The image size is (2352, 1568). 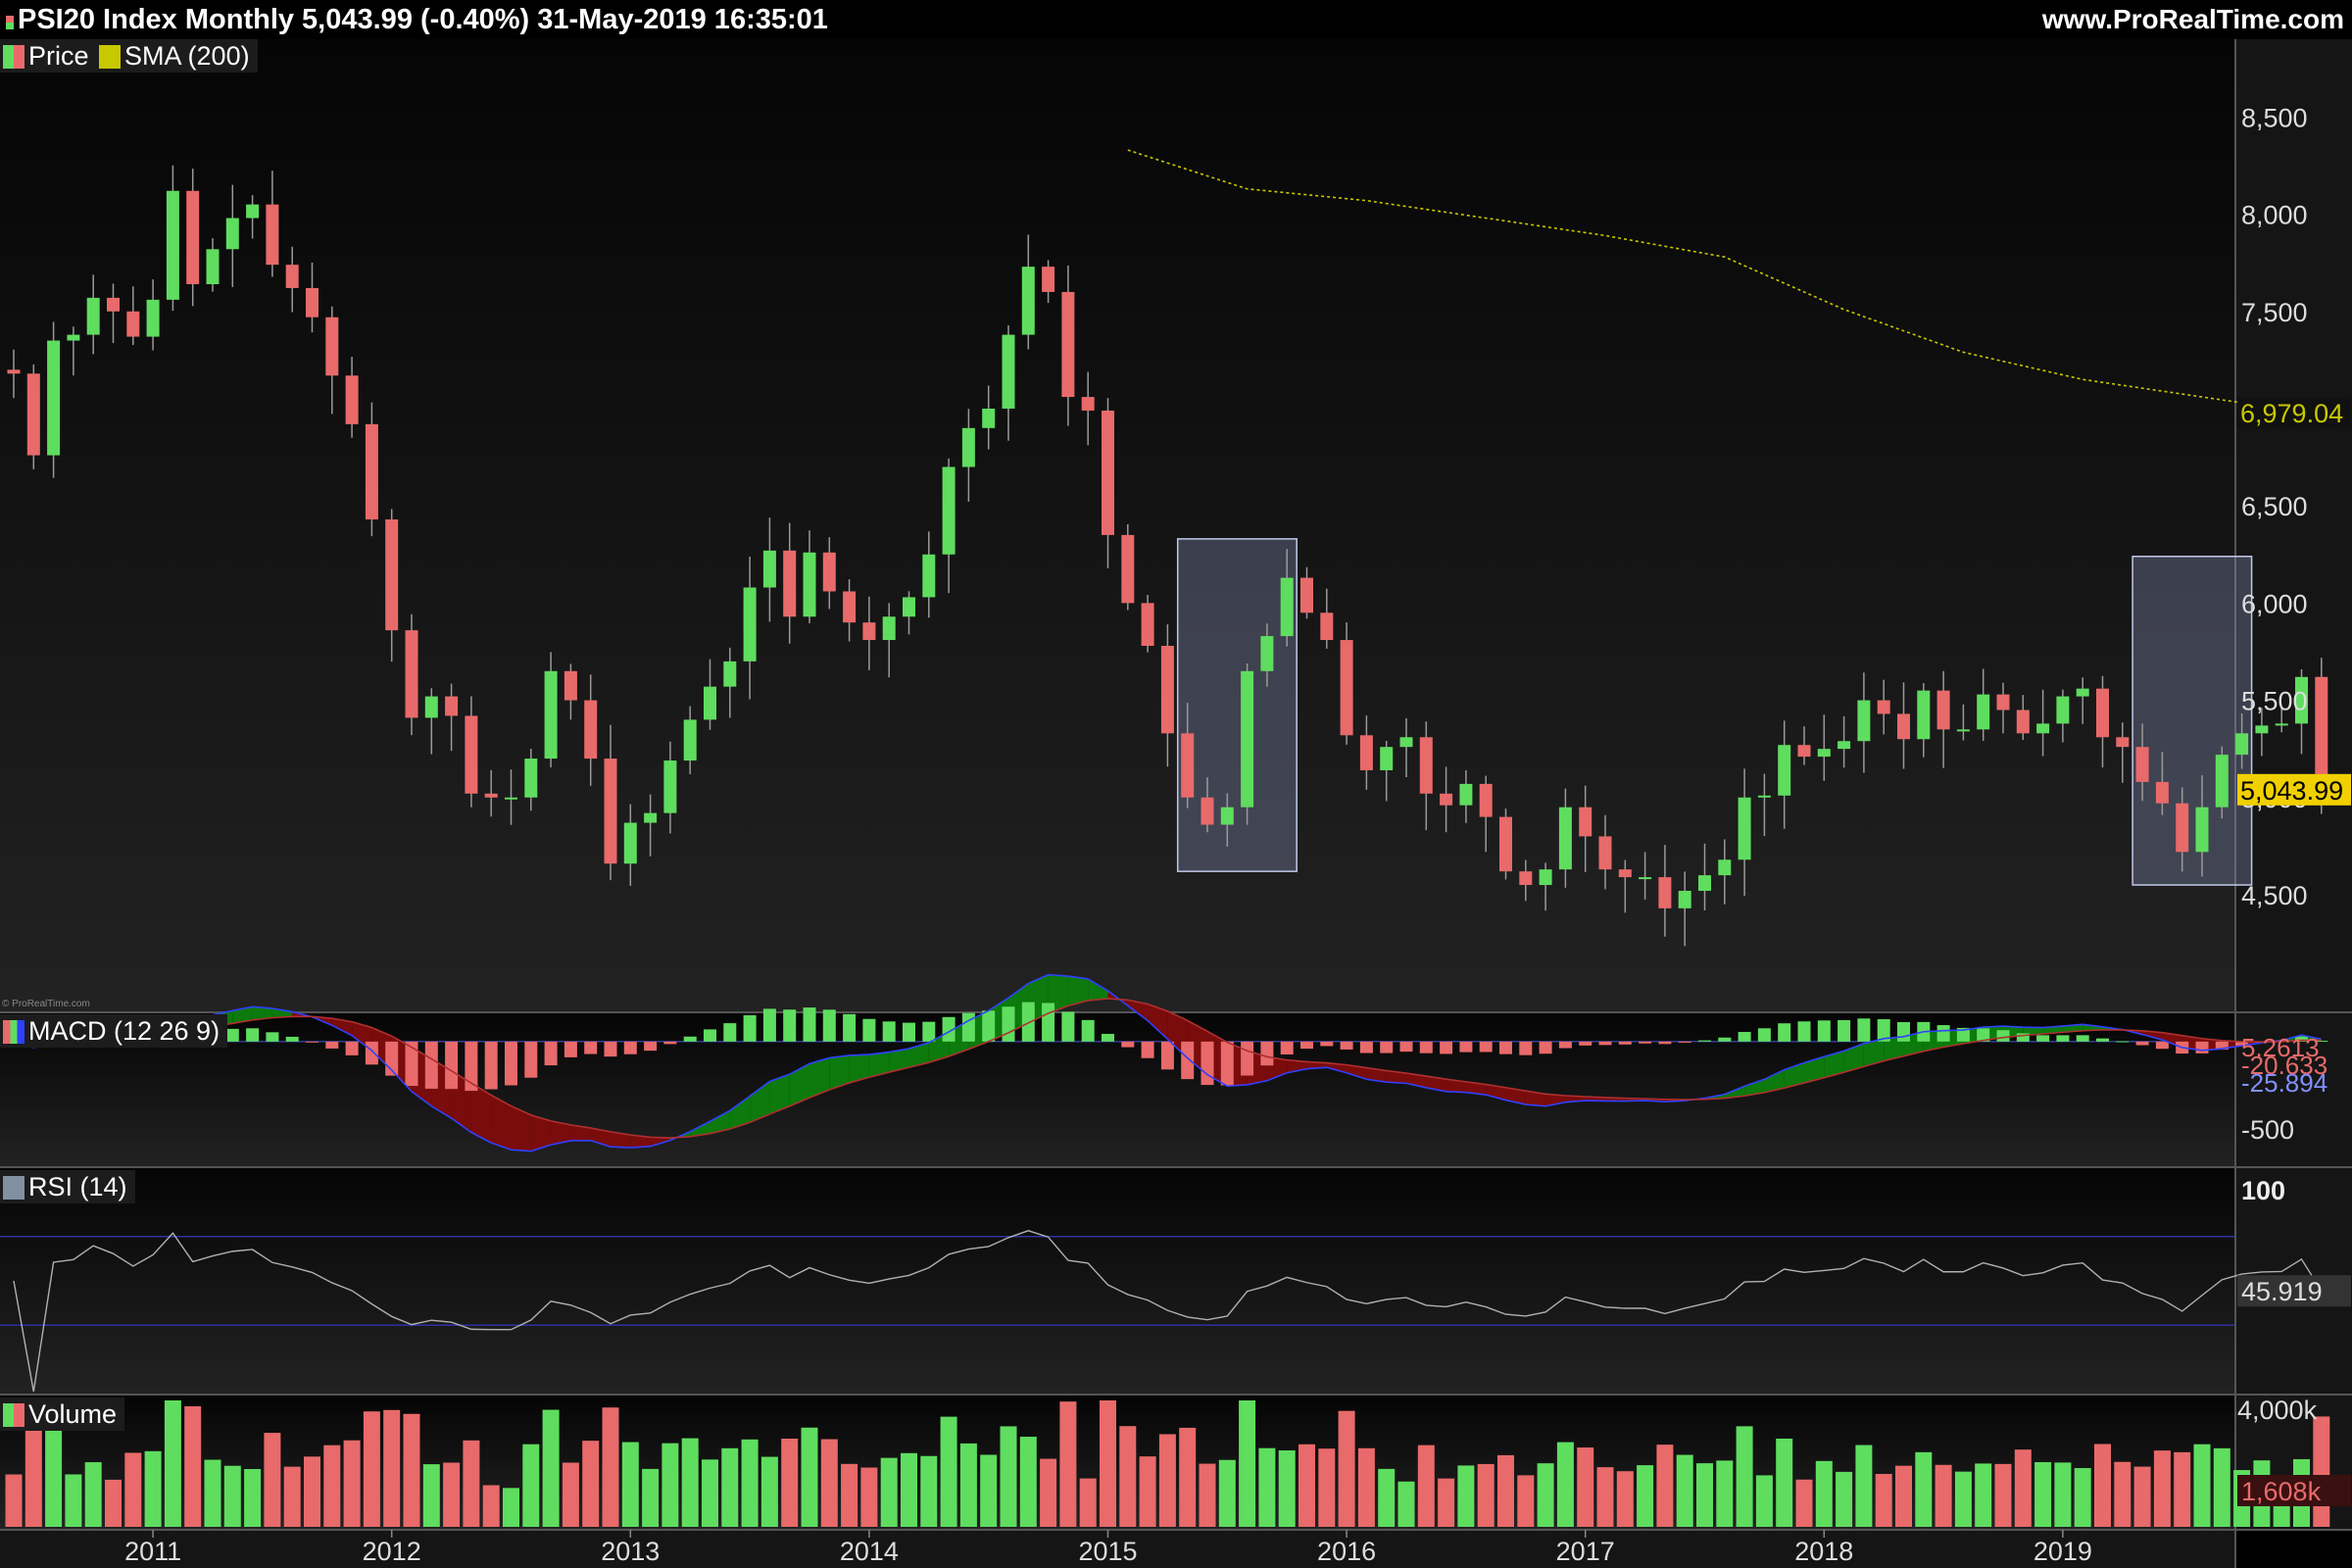 What do you see at coordinates (114, 1031) in the screenshot?
I see `macd-legend: MACD (12 26 9)` at bounding box center [114, 1031].